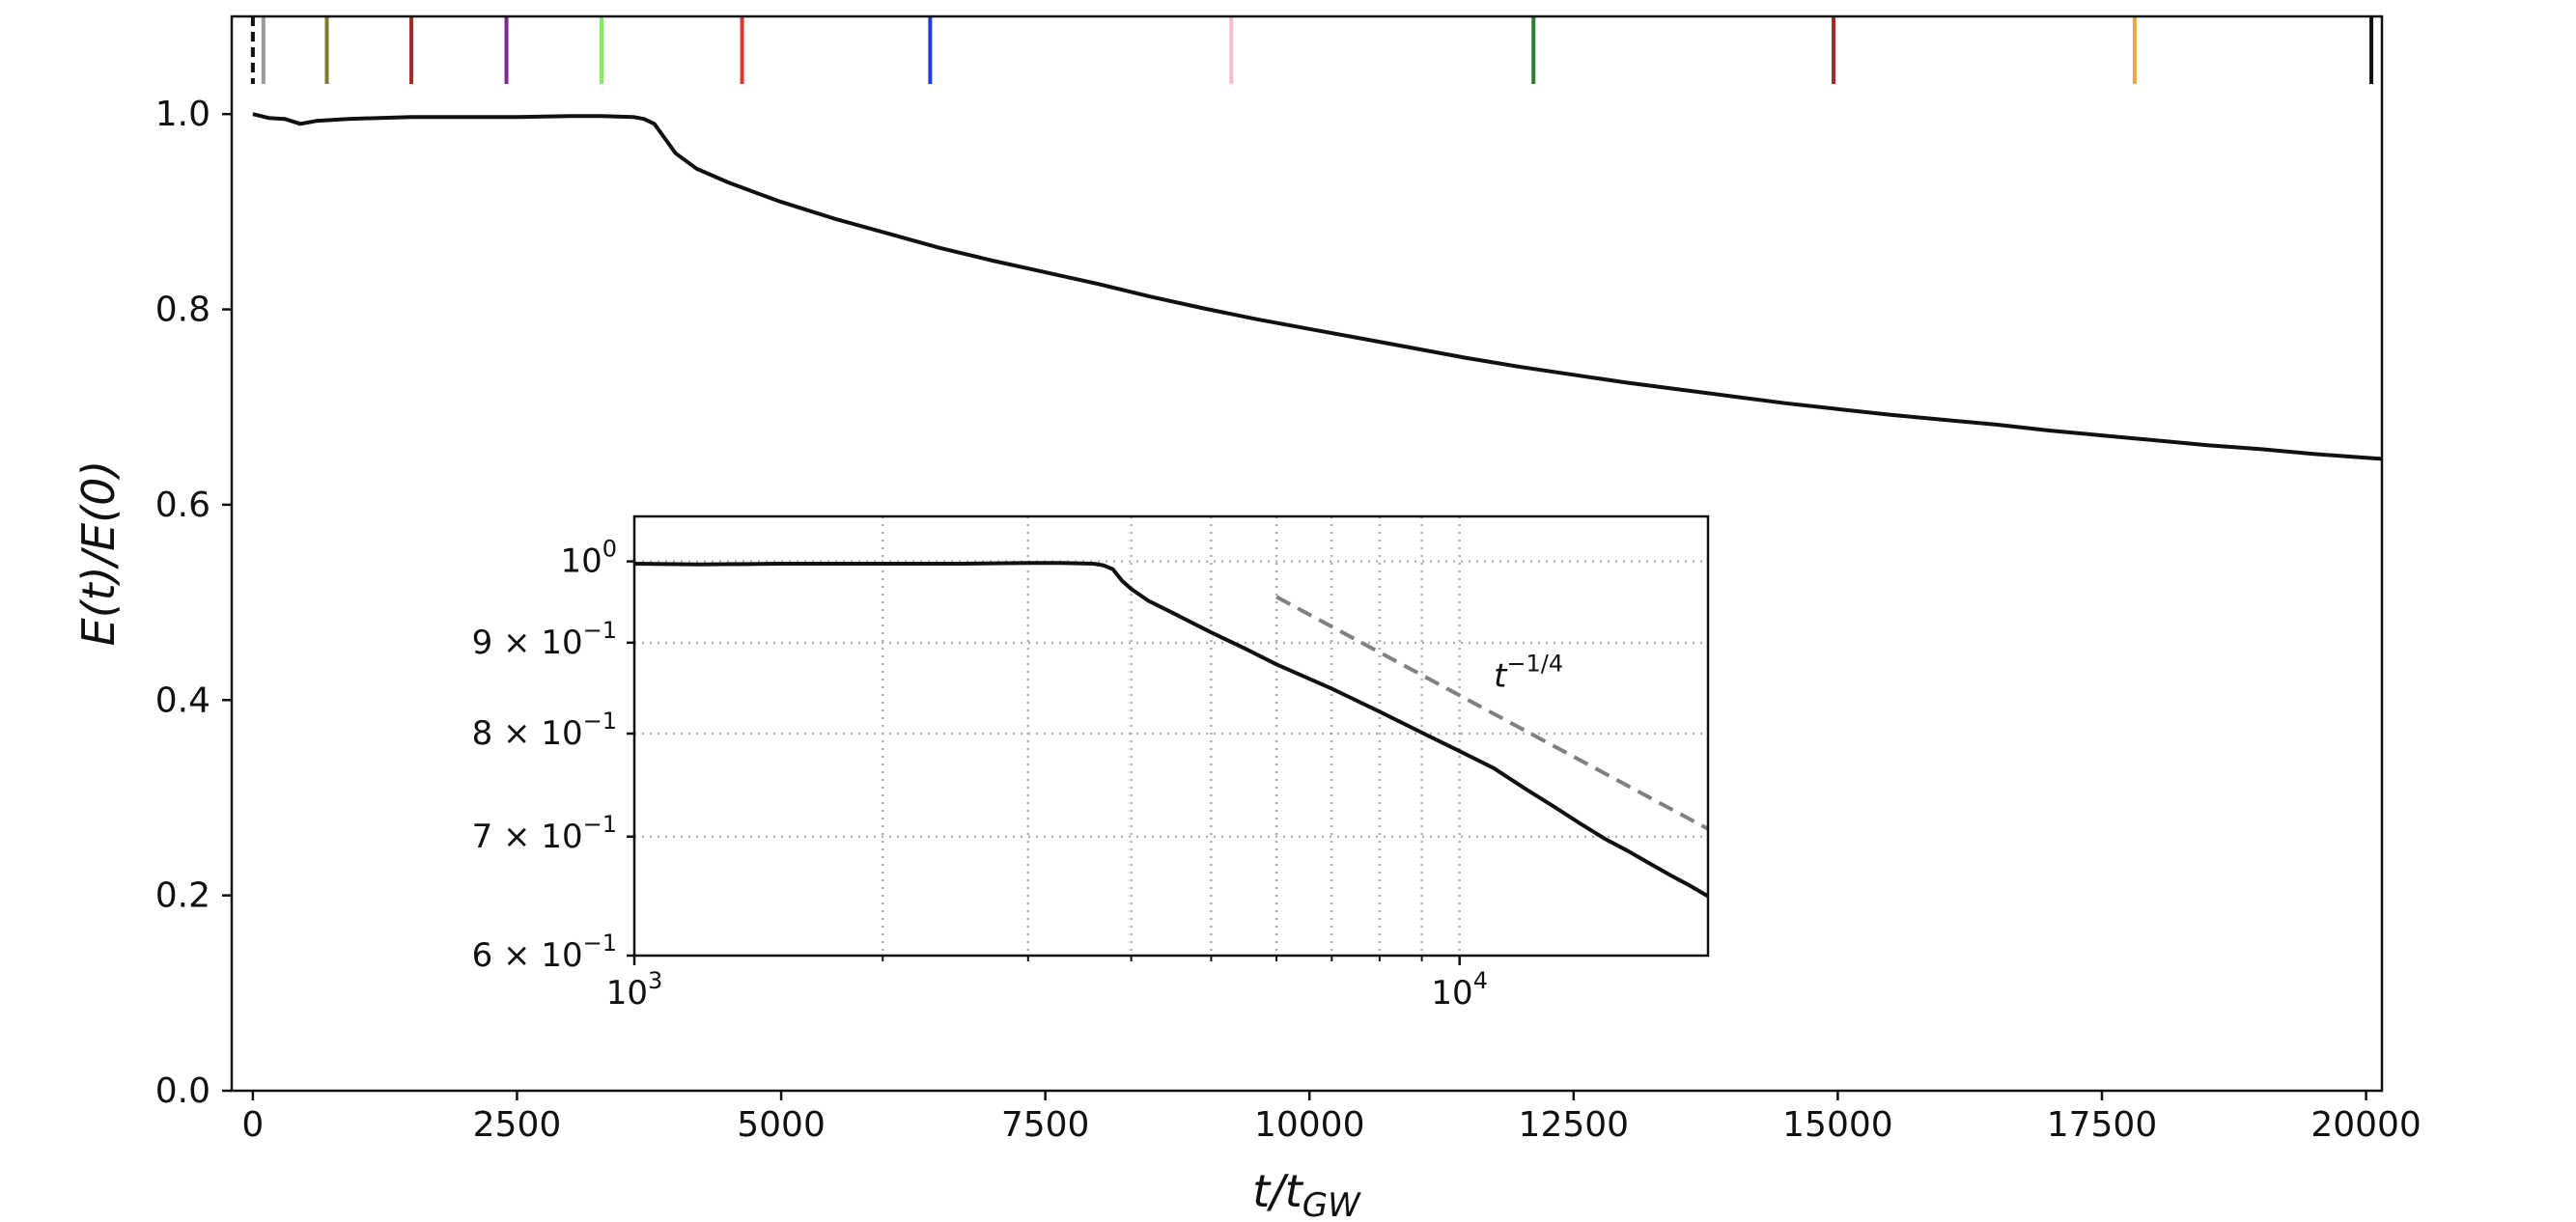  I want to click on x-tick-label: 5000, so click(782, 1125).